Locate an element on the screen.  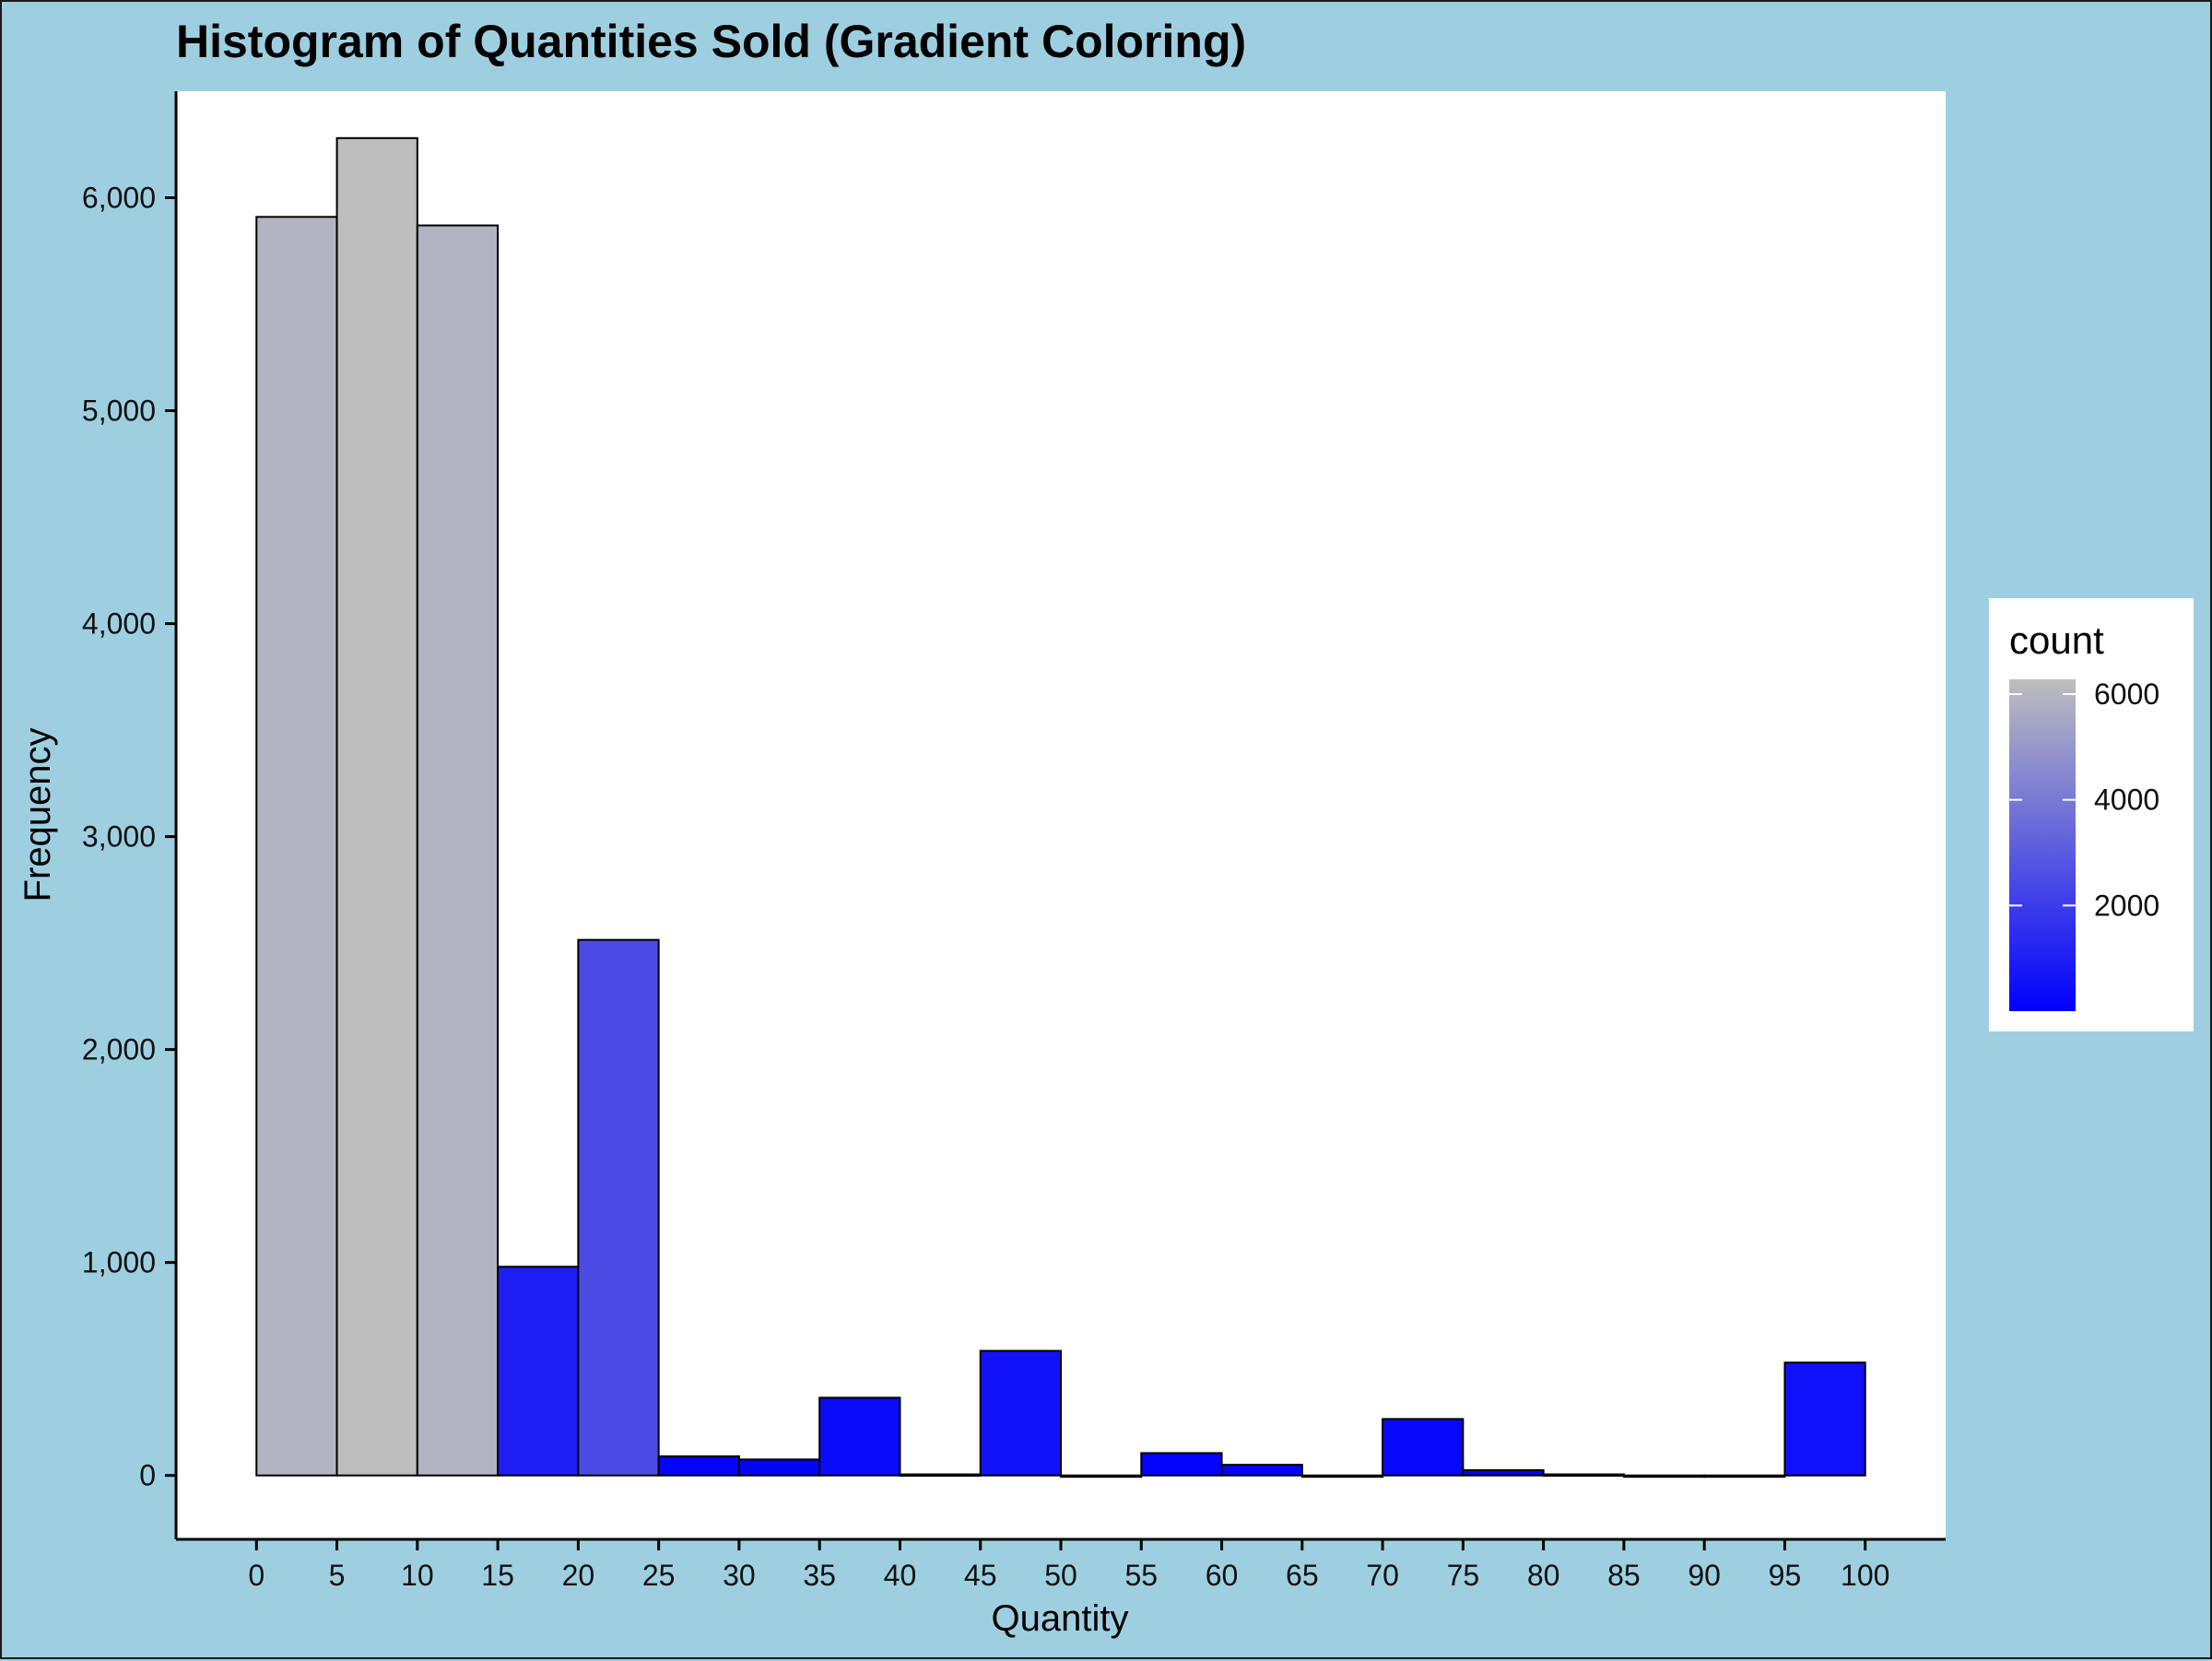
x-tick-label: 5 is located at coordinates (337, 1576).